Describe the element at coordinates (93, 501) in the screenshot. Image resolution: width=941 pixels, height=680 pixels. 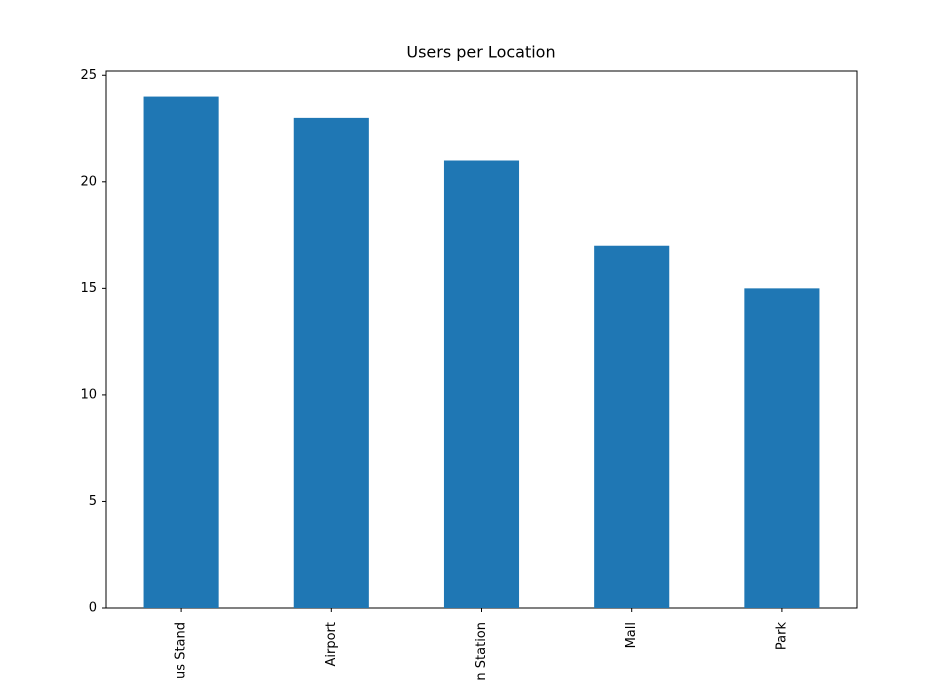
I see `y-tick-label: 5` at that location.